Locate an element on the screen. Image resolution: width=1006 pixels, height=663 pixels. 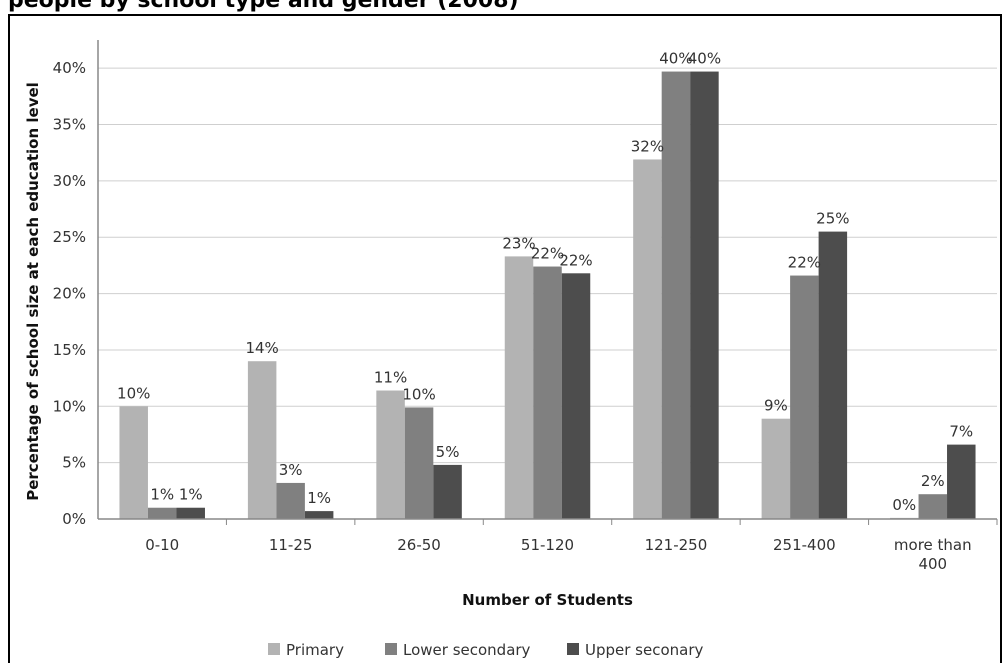
y-tick-label: 20% is located at coordinates (69, 294).